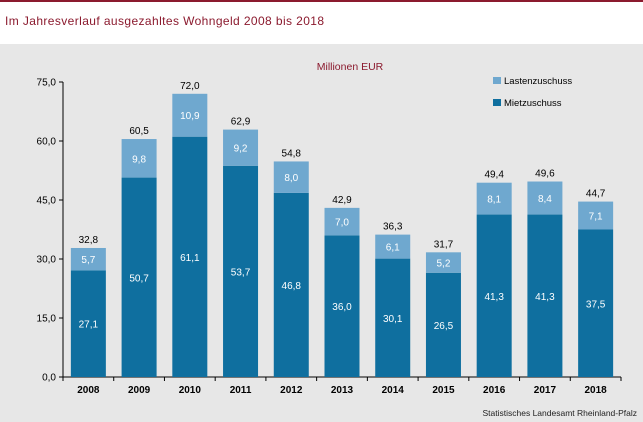 The image size is (643, 422). I want to click on data-label-lastenzuschuss: 5,2, so click(444, 264).